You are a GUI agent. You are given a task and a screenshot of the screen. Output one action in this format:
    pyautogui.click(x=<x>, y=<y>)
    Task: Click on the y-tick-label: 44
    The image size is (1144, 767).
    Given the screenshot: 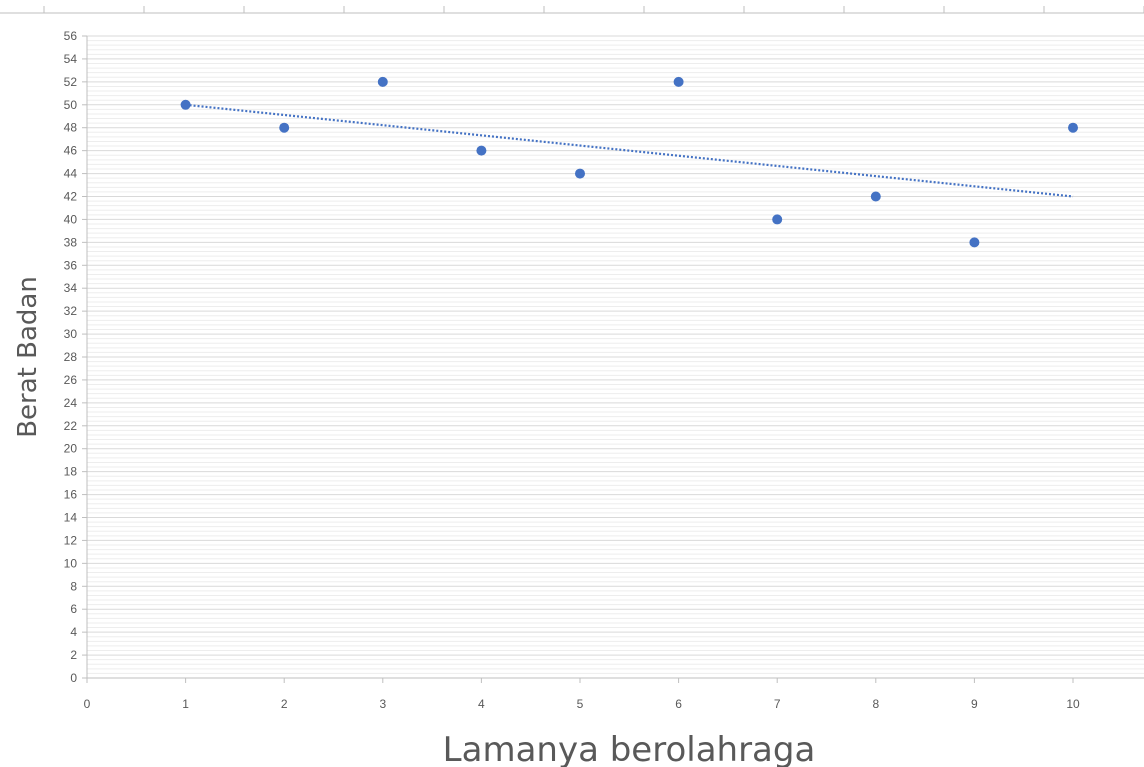 What is the action you would take?
    pyautogui.click(x=71, y=174)
    